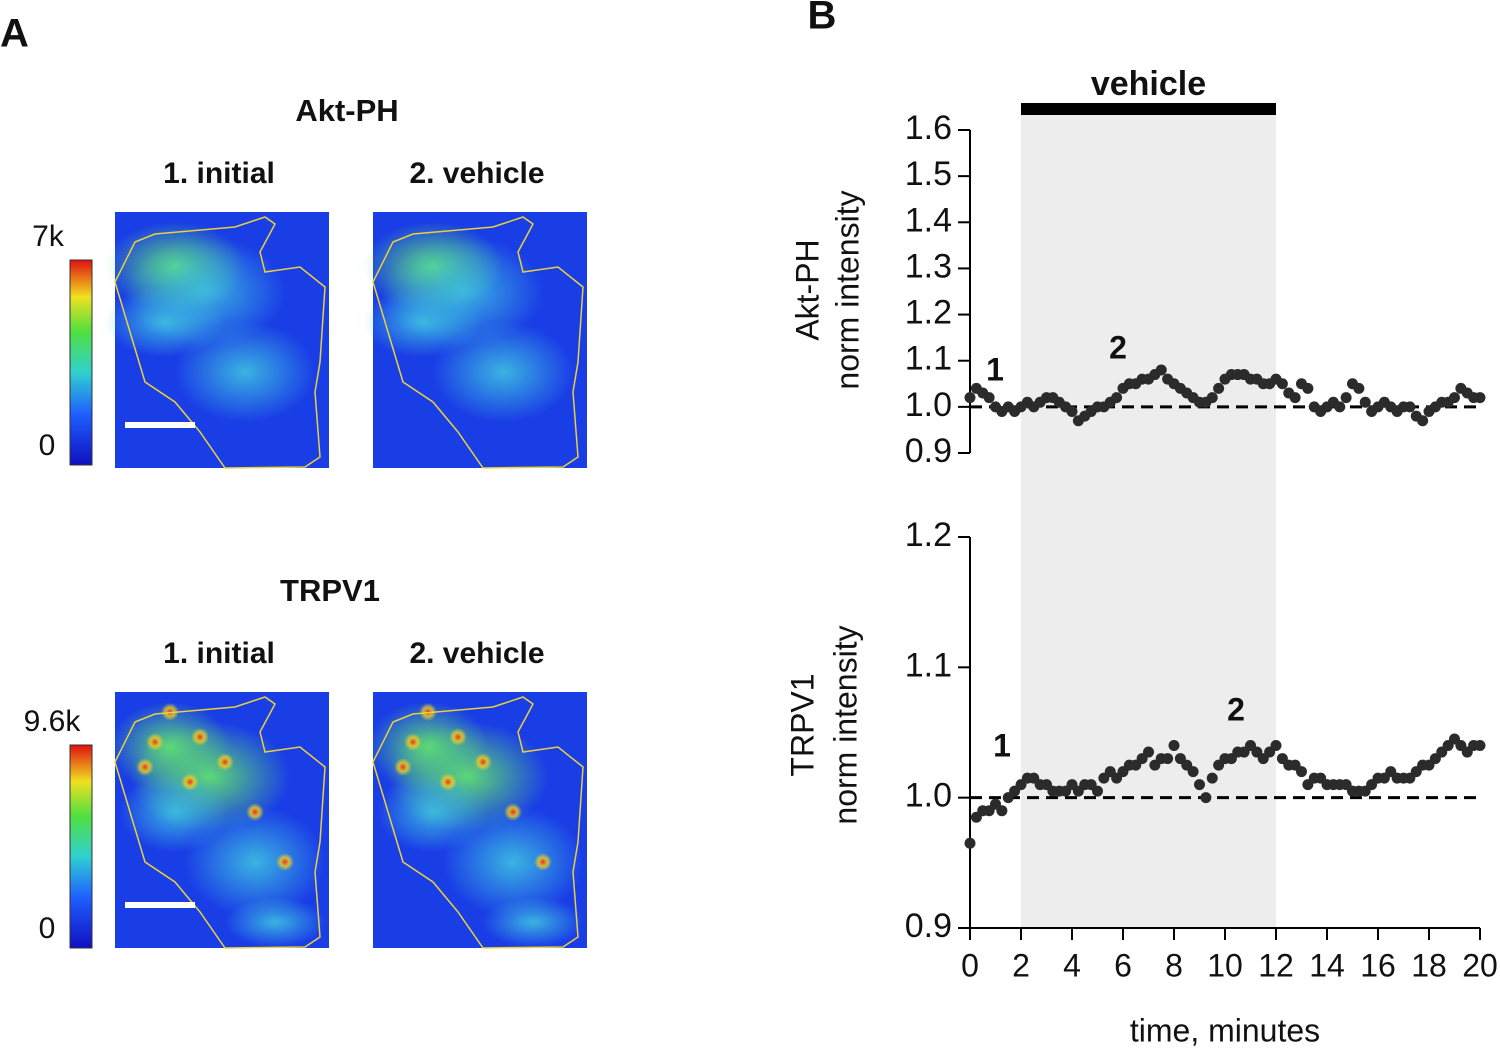 Image resolution: width=1500 pixels, height=1053 pixels. Describe the element at coordinates (1276, 965) in the screenshot. I see `x-tick-label: 12` at that location.